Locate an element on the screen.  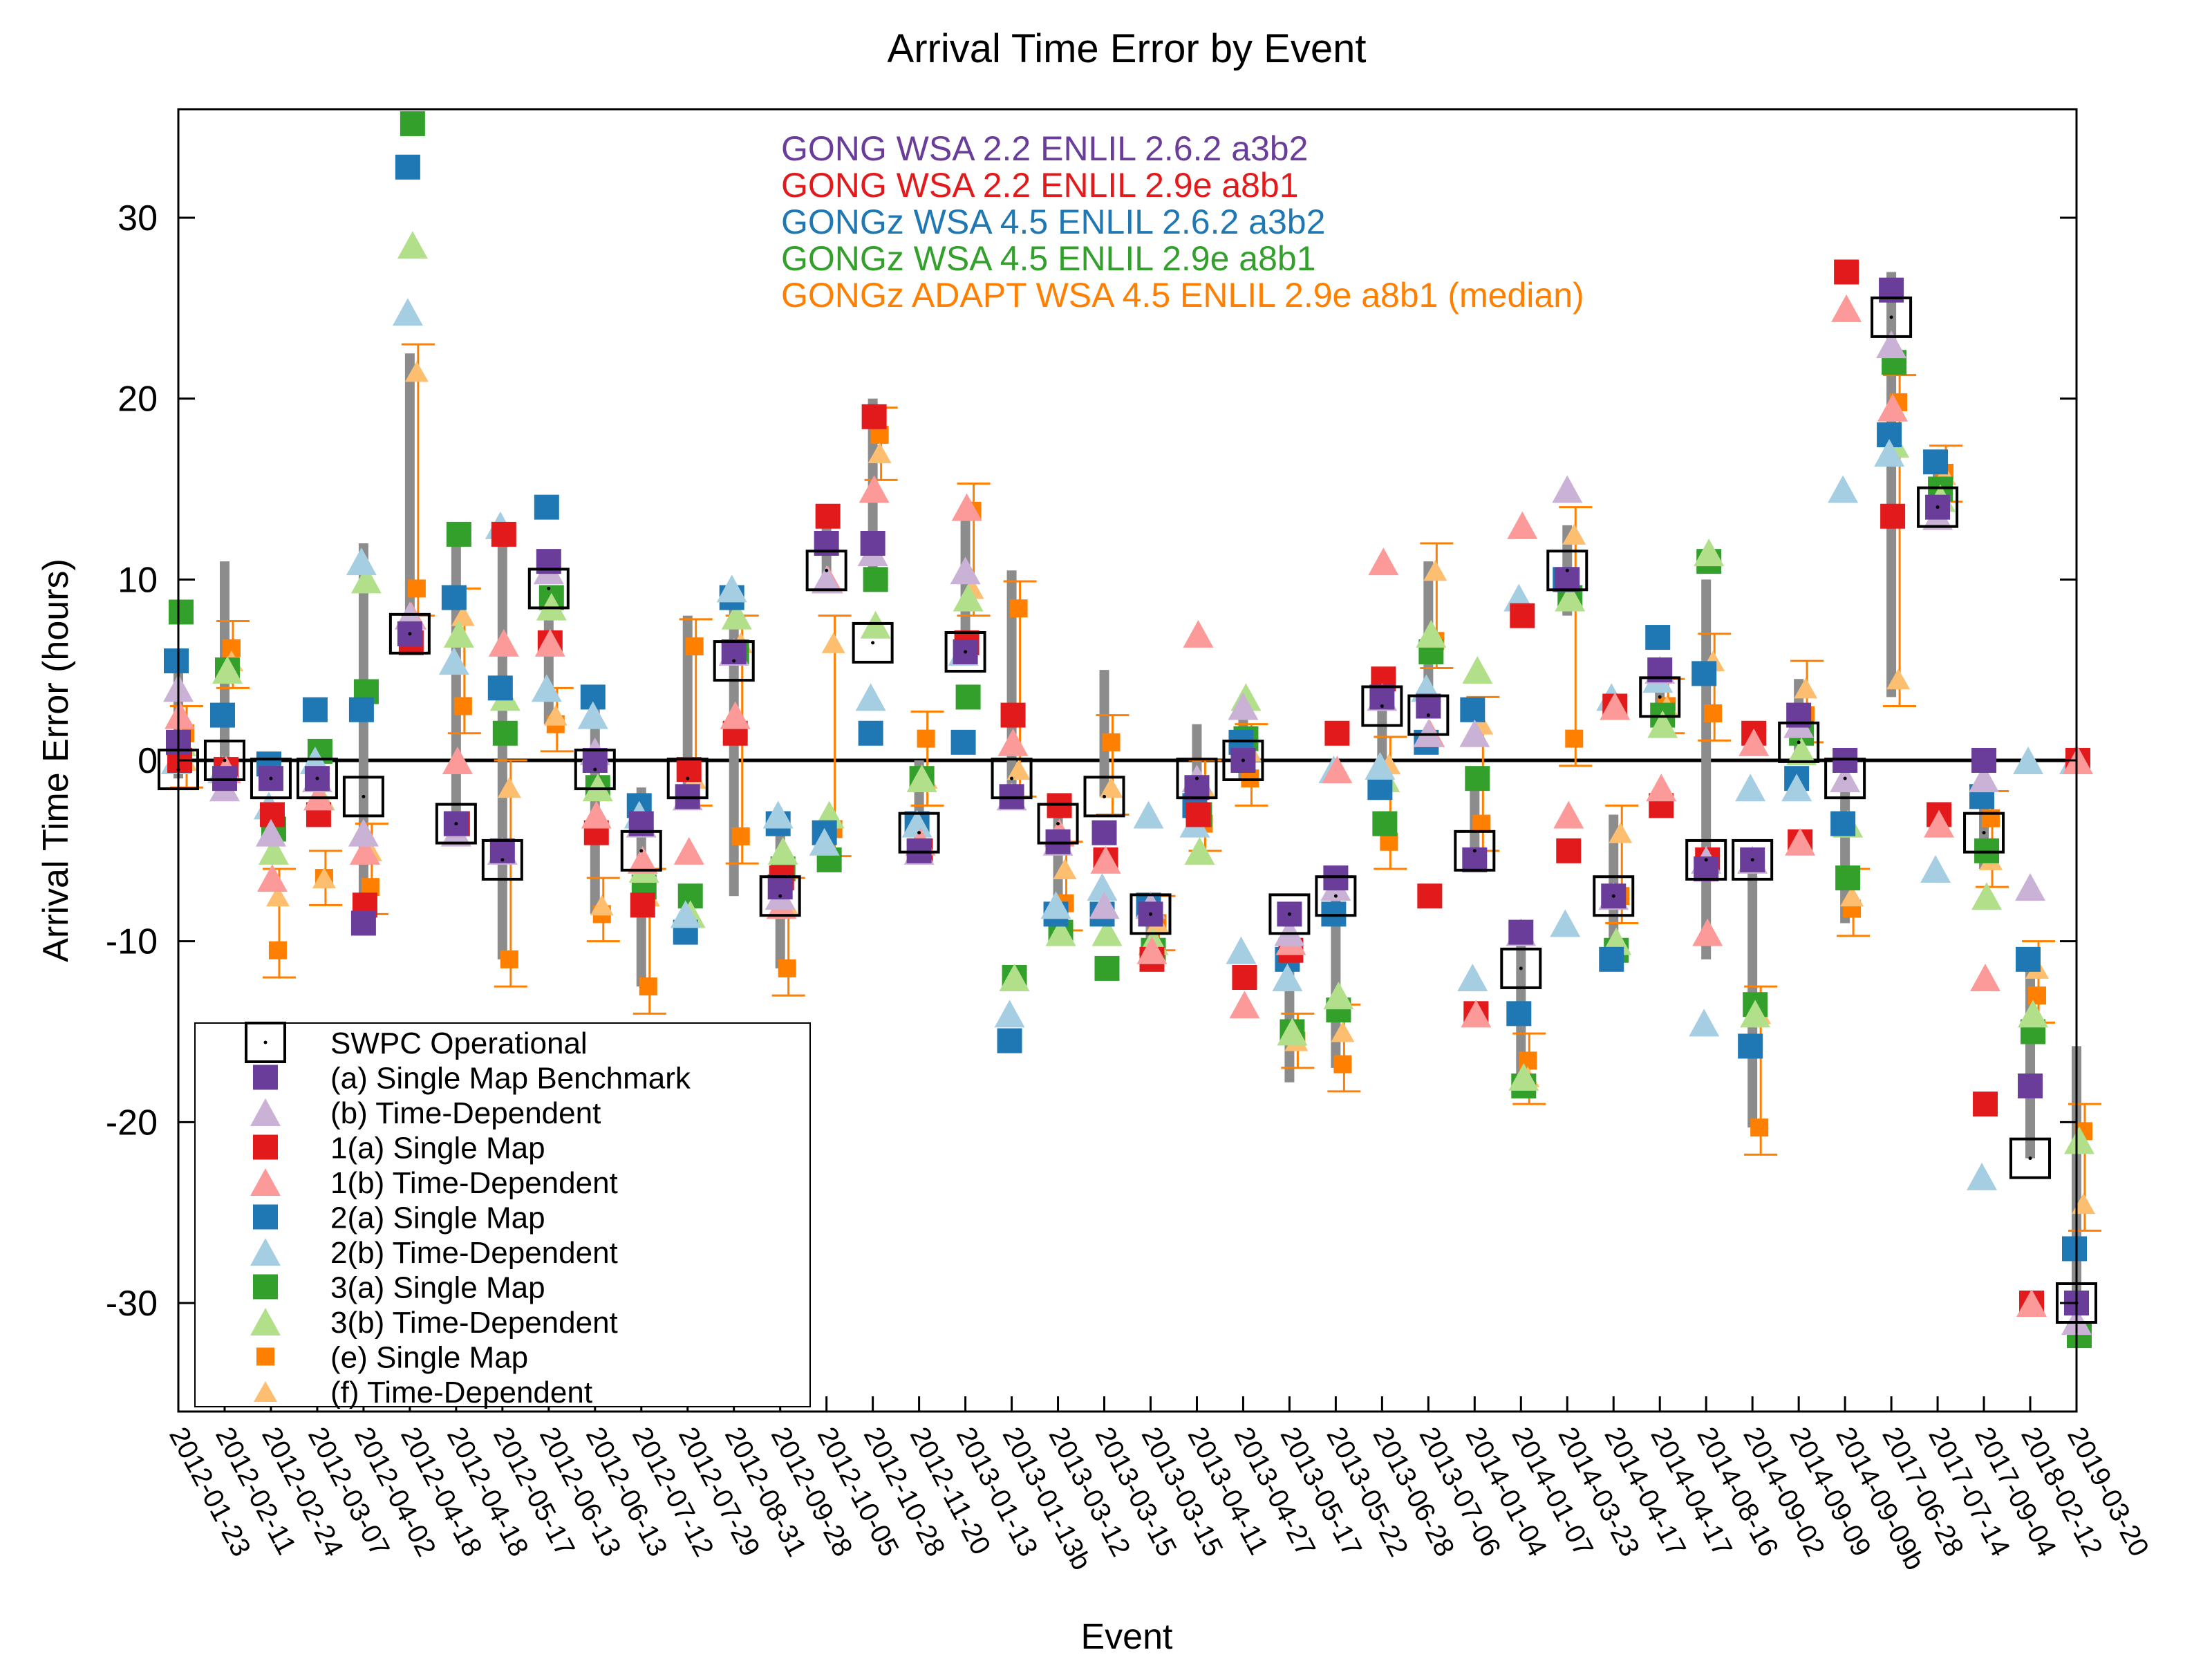
point-swpc-2014-09-09-dot is located at coordinates (1799, 742).